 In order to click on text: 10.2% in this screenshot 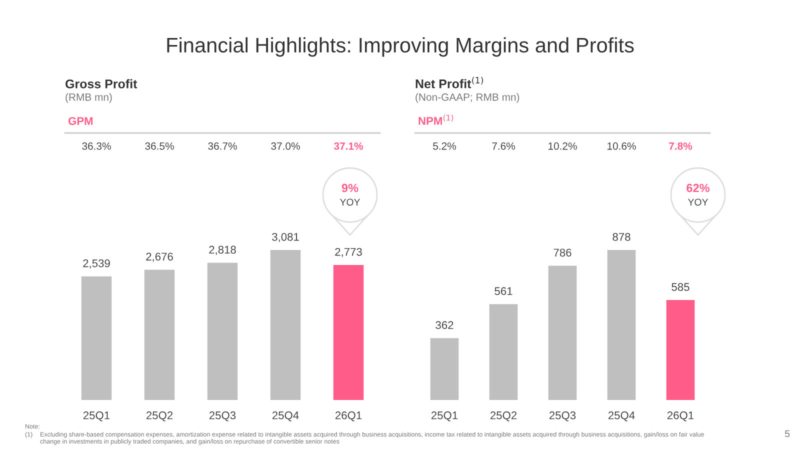, I will do `click(562, 146)`.